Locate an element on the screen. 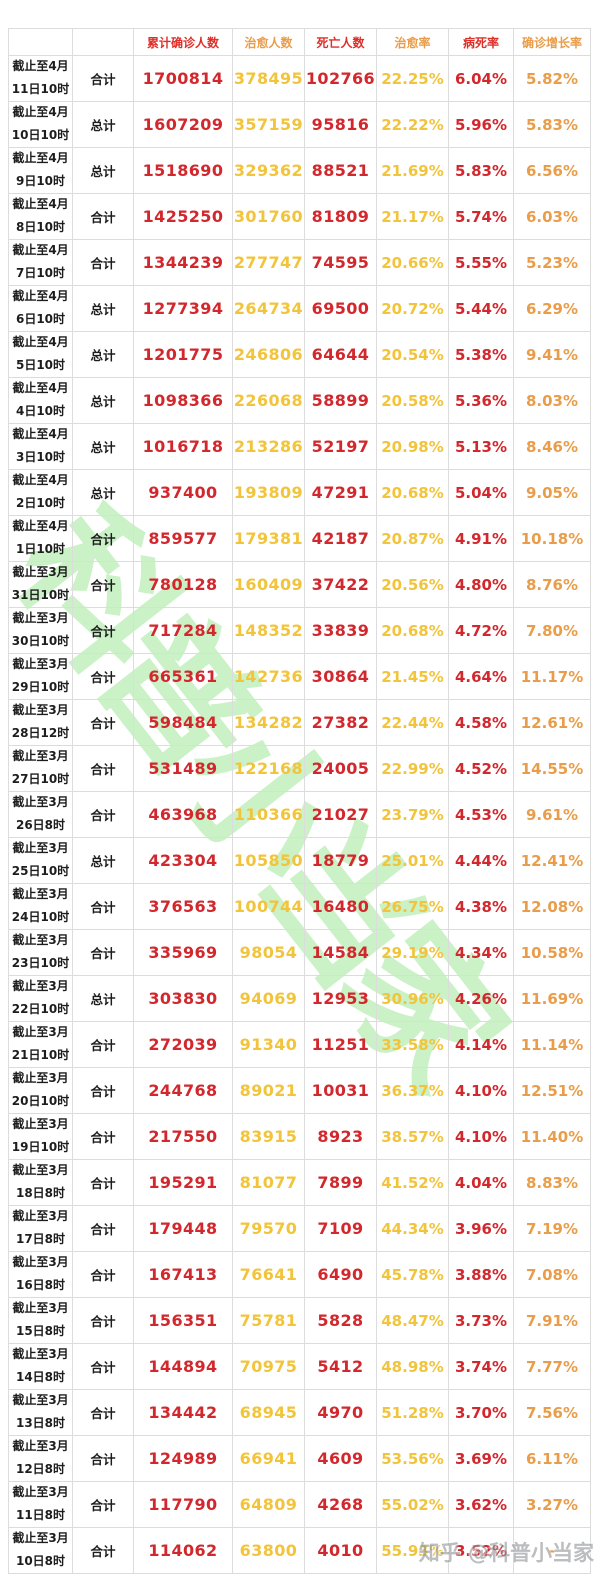 The height and width of the screenshot is (1593, 600). deaths-cell: 95816 is located at coordinates (340, 124).